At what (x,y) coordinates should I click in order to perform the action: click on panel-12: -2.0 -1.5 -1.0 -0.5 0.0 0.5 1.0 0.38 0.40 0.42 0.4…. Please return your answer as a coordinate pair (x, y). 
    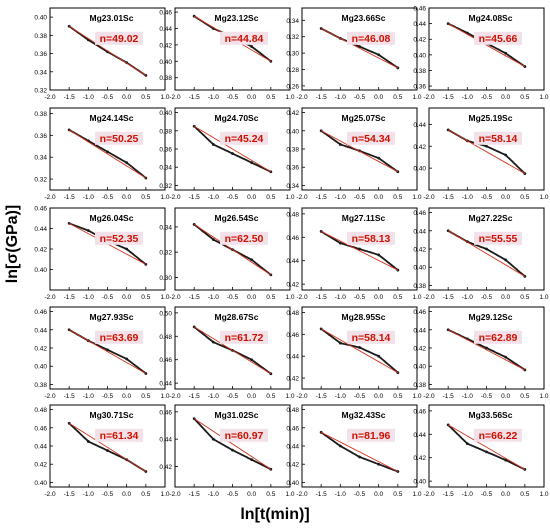
    Looking at the image, I should click on (481, 254).